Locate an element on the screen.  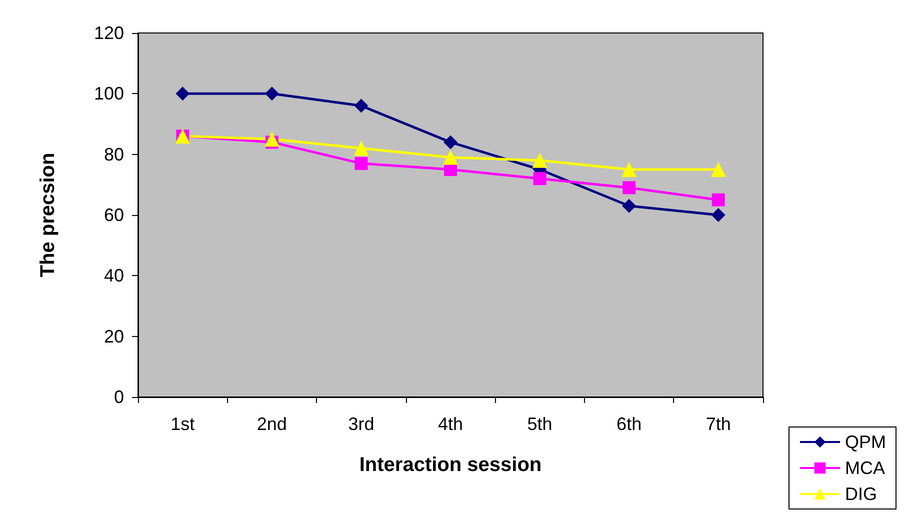
legend-label: MCA is located at coordinates (865, 468).